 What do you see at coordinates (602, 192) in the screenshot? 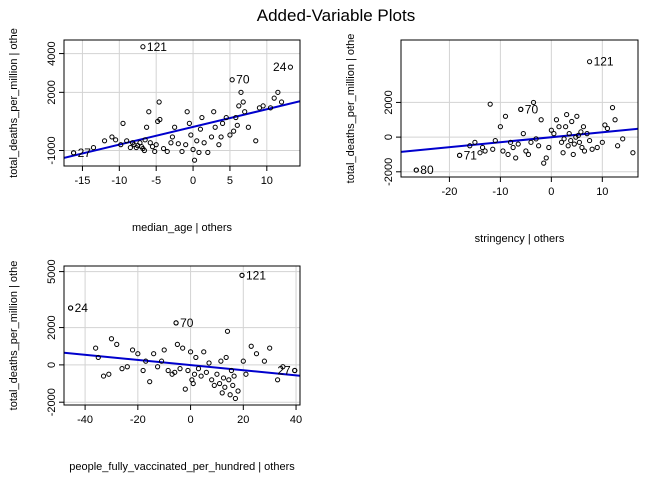
I see `x-tick-label: 10` at bounding box center [602, 192].